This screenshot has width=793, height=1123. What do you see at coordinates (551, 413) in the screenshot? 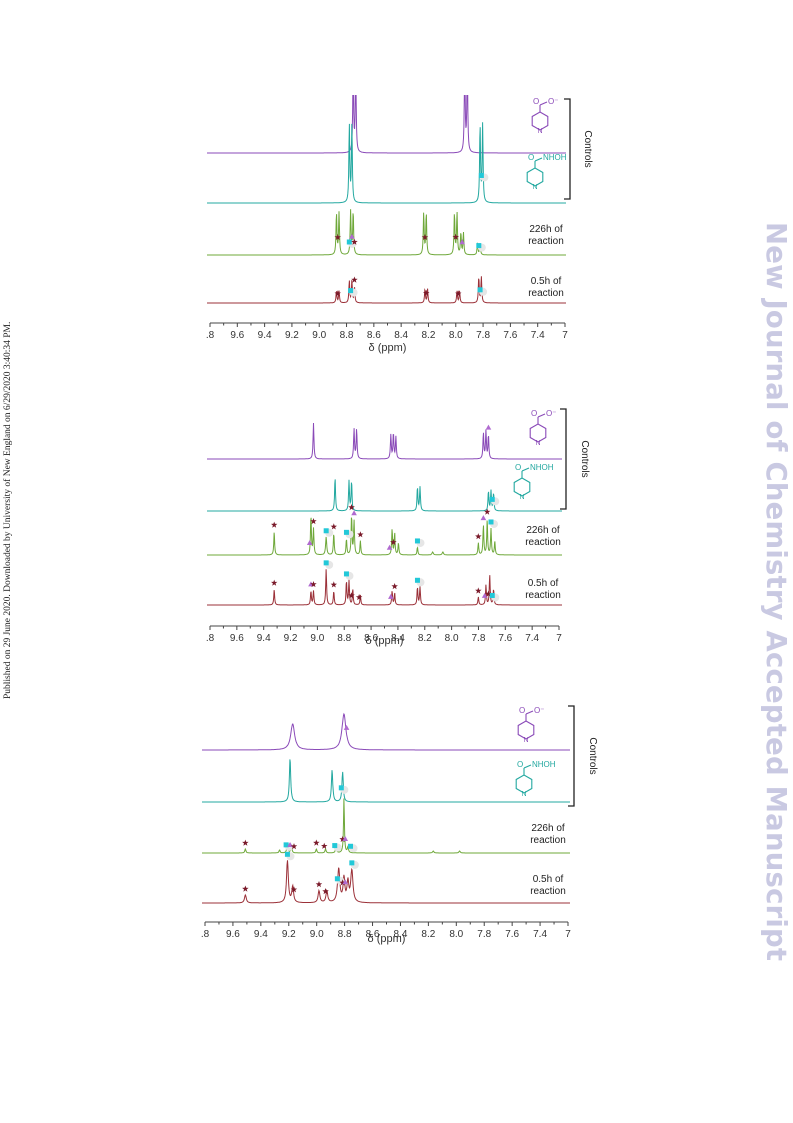
I see `substituent-label: O⁻` at bounding box center [551, 413].